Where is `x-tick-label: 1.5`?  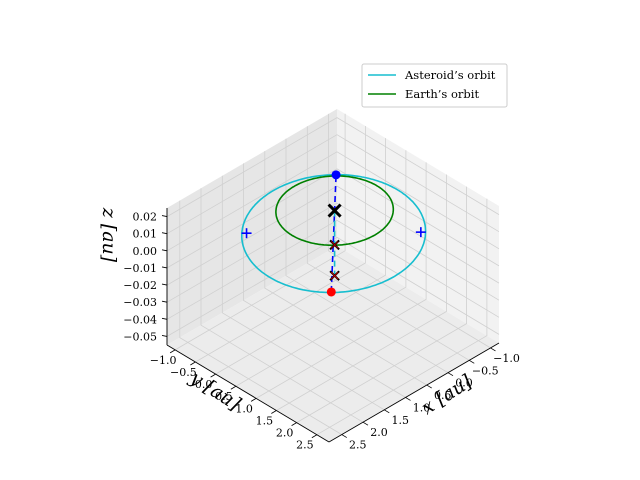
x-tick-label: 1.5 is located at coordinates (265, 420).